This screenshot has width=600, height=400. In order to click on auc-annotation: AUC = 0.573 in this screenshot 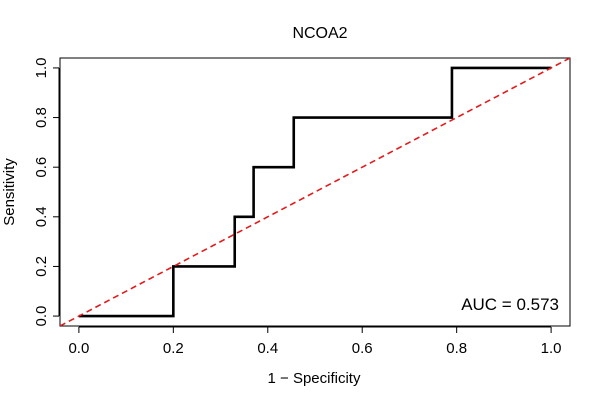, I will do `click(510, 304)`.